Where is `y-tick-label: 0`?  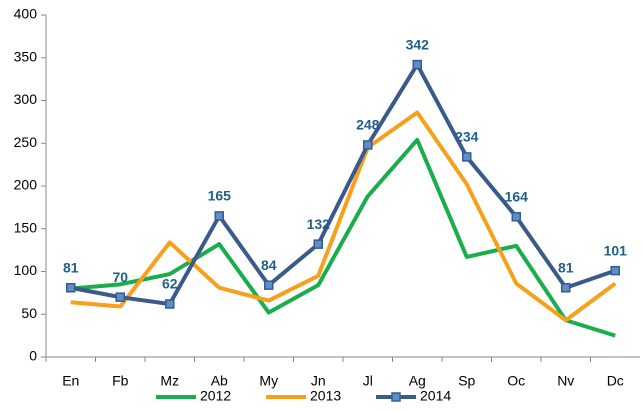 y-tick-label: 0 is located at coordinates (33, 356).